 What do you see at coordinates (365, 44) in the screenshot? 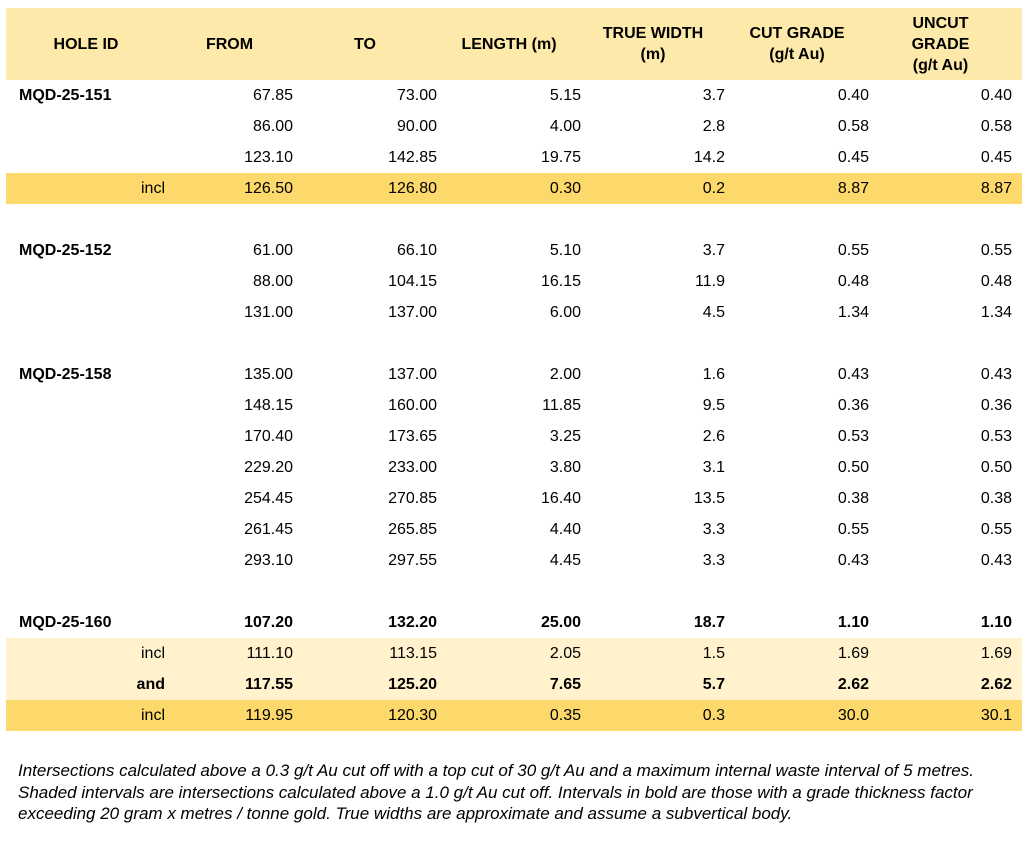
I see `header-to: TO` at bounding box center [365, 44].